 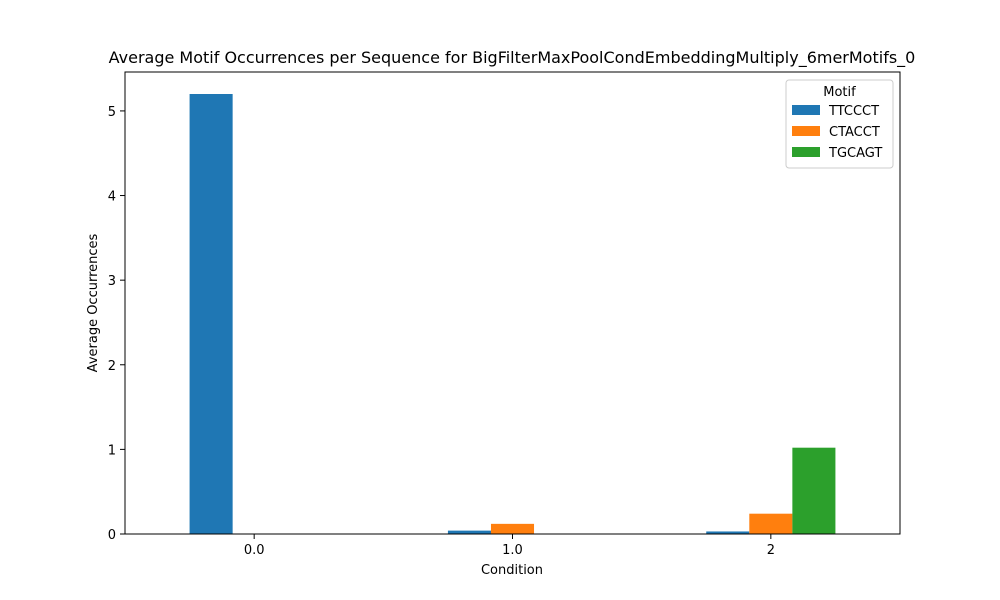 What do you see at coordinates (854, 132) in the screenshot?
I see `legend-label-ctacct: CTACCT` at bounding box center [854, 132].